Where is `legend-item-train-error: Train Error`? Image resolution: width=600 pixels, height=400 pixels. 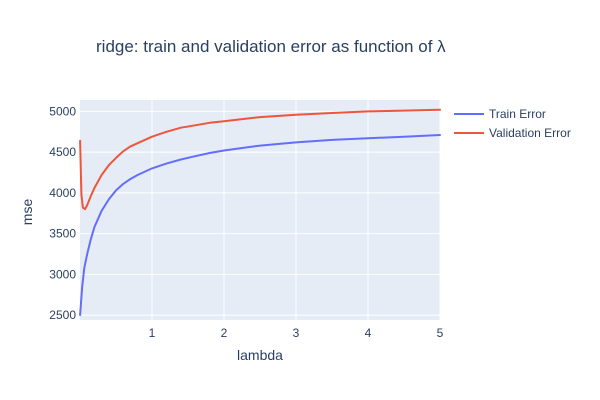
legend-item-train-error: Train Error is located at coordinates (500, 114).